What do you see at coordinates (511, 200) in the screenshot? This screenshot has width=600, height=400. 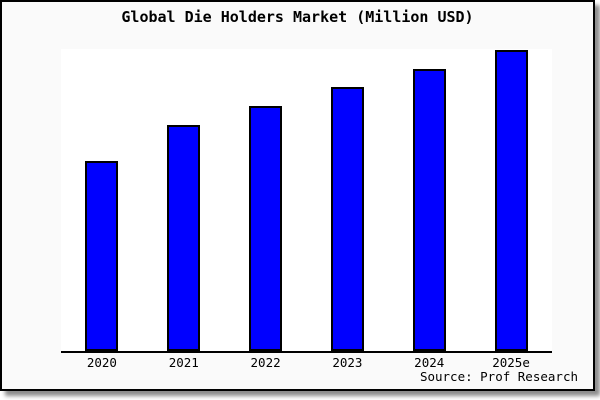 I see `bar-2025e` at bounding box center [511, 200].